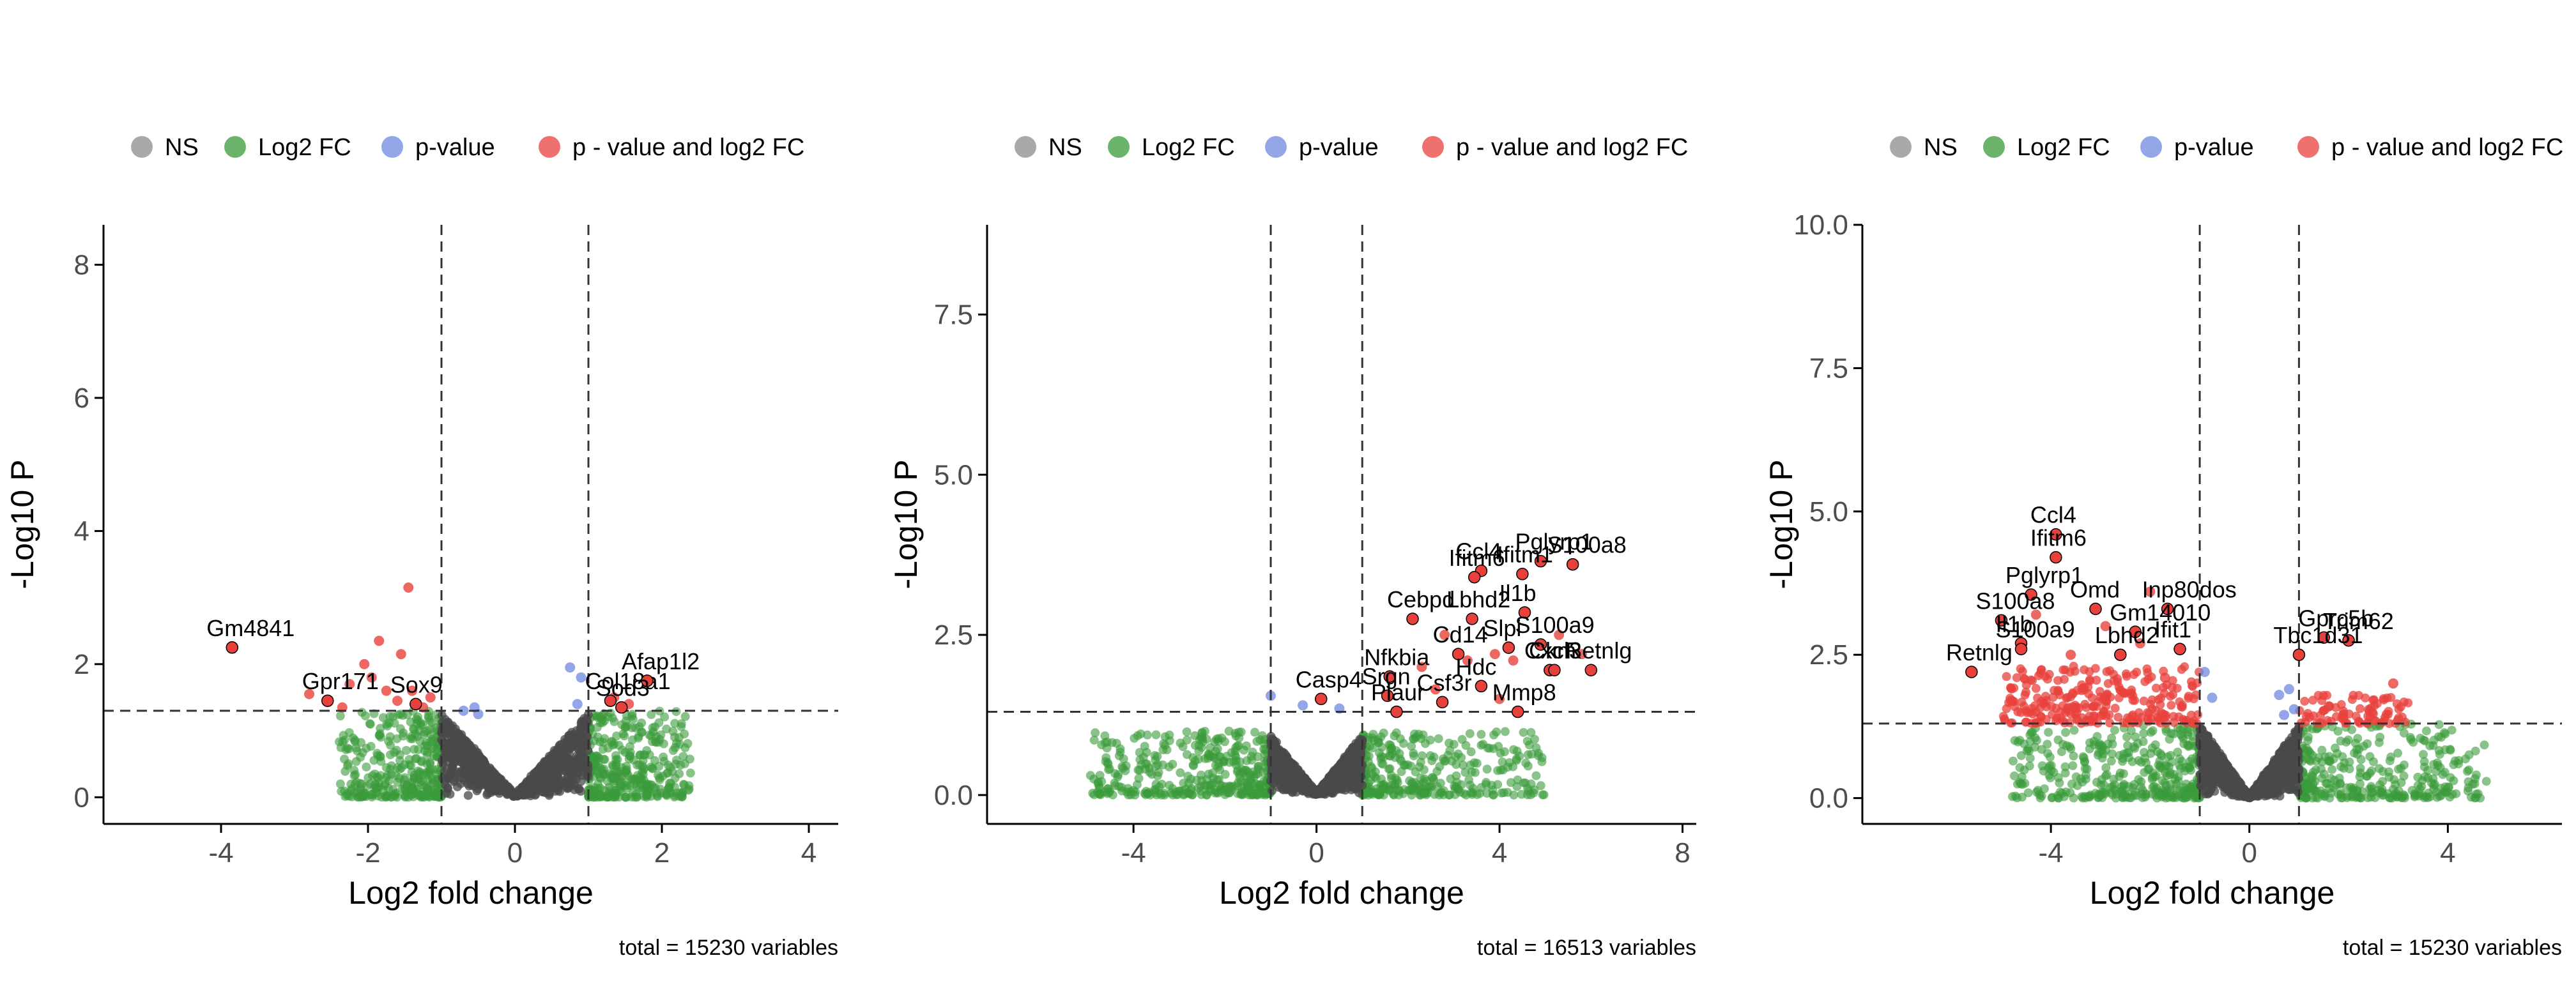 This screenshot has height=981, width=2576. Describe the element at coordinates (2244, 732) in the screenshot. I see `point-cloud` at that location.